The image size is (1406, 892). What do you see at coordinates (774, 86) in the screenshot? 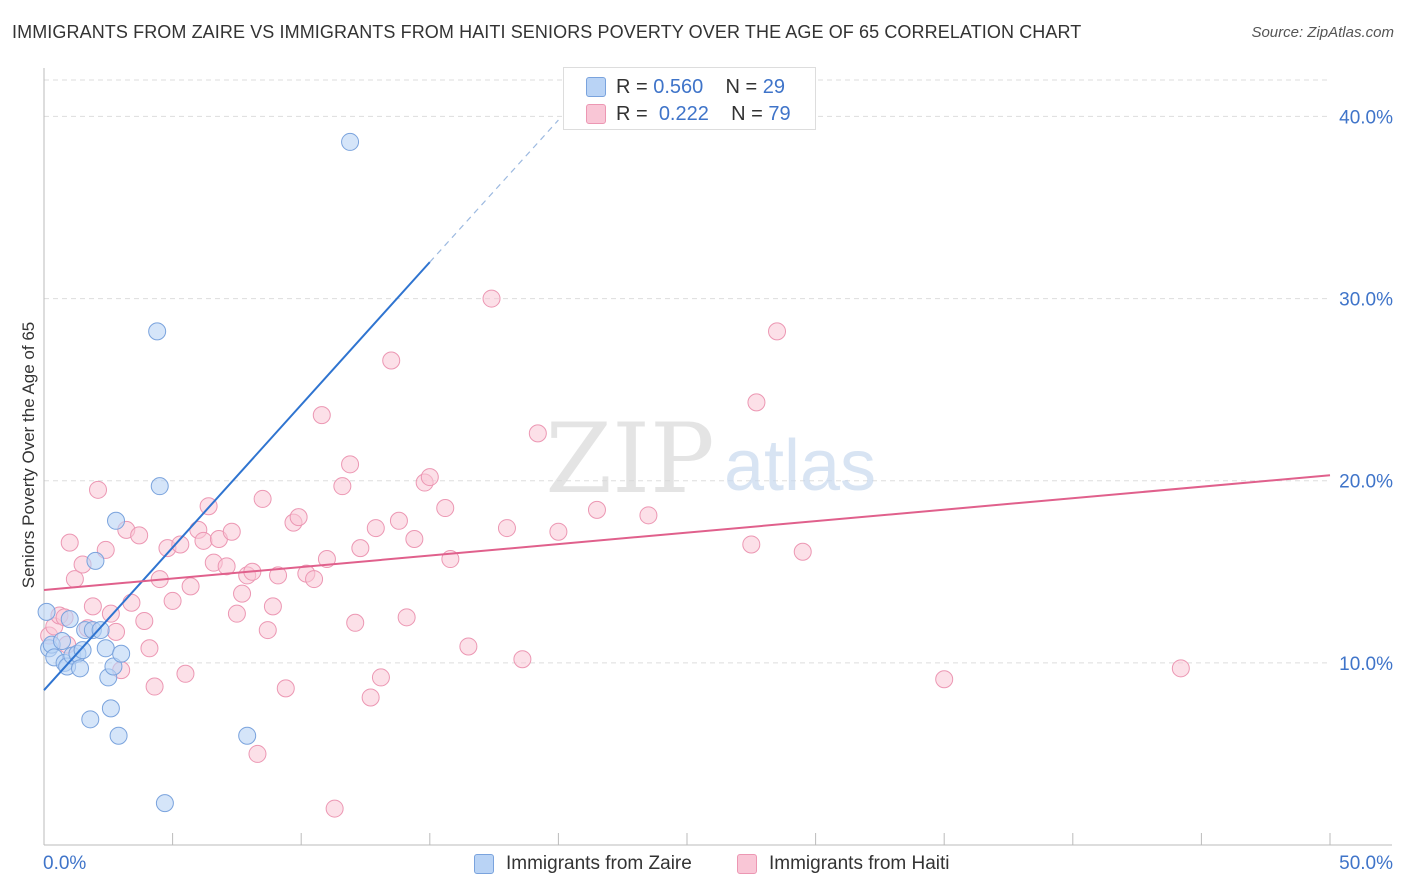
I see `zaire-n-value: 29` at bounding box center [774, 86].